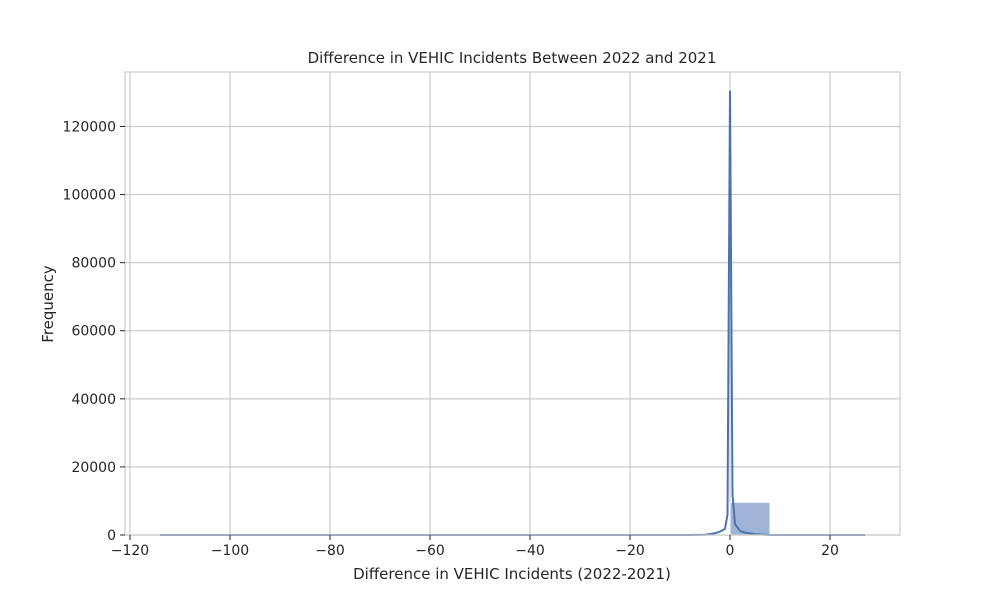 The height and width of the screenshot is (600, 1000). What do you see at coordinates (475, 547) in the screenshot?
I see `x-axis-ticks: −120 −100 −80 −60 −40 −20 0 20` at bounding box center [475, 547].